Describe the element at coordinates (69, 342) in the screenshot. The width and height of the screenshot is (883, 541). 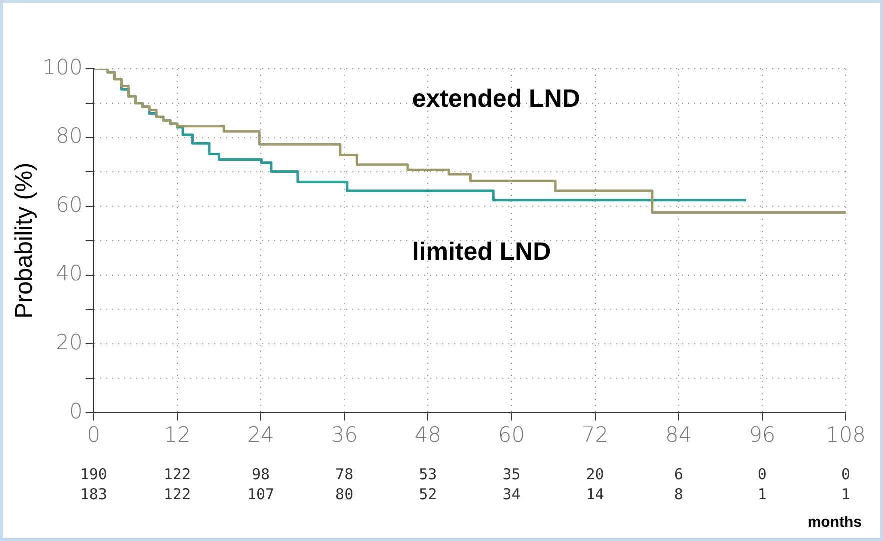
I see `y-tick-label: 20` at that location.